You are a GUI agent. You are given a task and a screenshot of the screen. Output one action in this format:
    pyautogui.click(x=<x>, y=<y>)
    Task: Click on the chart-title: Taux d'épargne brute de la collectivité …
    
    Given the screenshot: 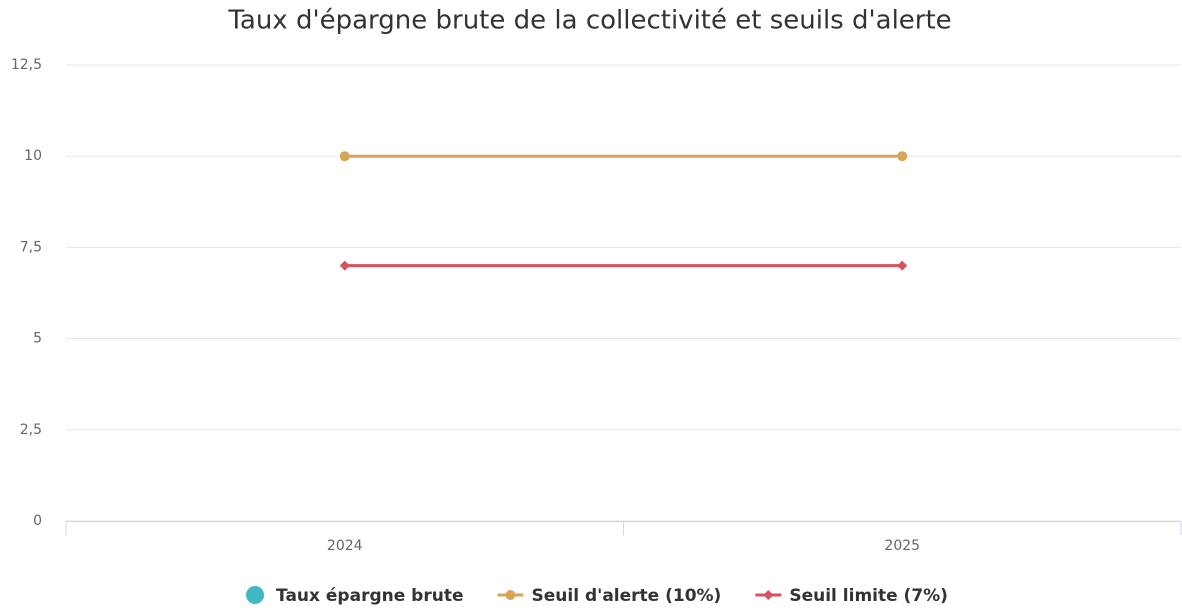 What is the action you would take?
    pyautogui.click(x=589, y=21)
    